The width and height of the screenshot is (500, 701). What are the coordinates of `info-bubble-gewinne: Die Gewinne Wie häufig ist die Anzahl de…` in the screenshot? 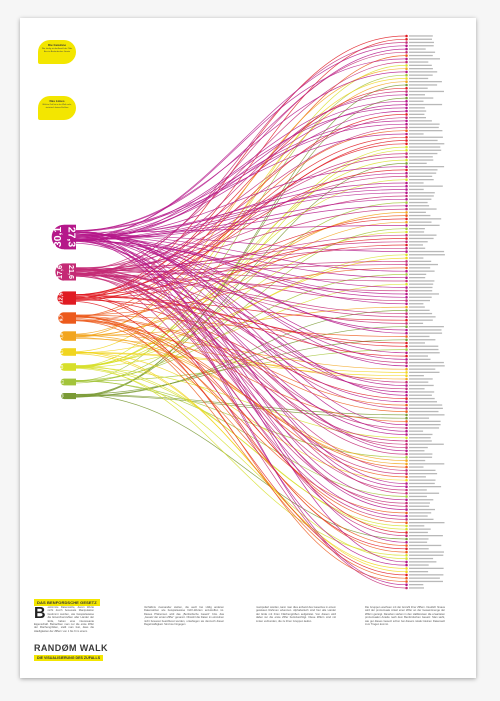 It's located at (57, 52).